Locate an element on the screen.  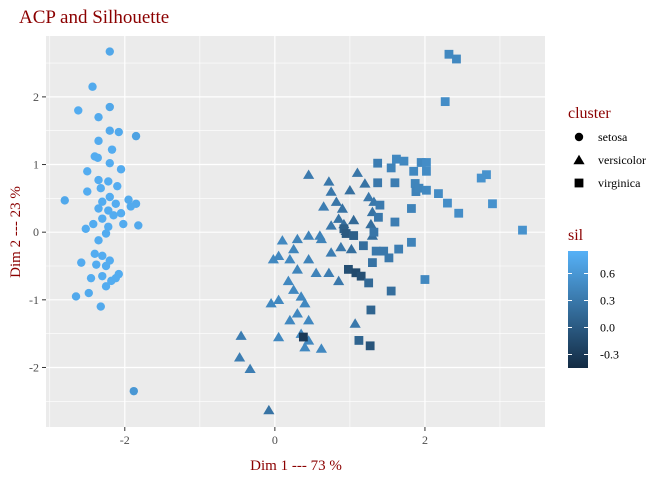
y-tick-label: -1 is located at coordinates (34, 300).